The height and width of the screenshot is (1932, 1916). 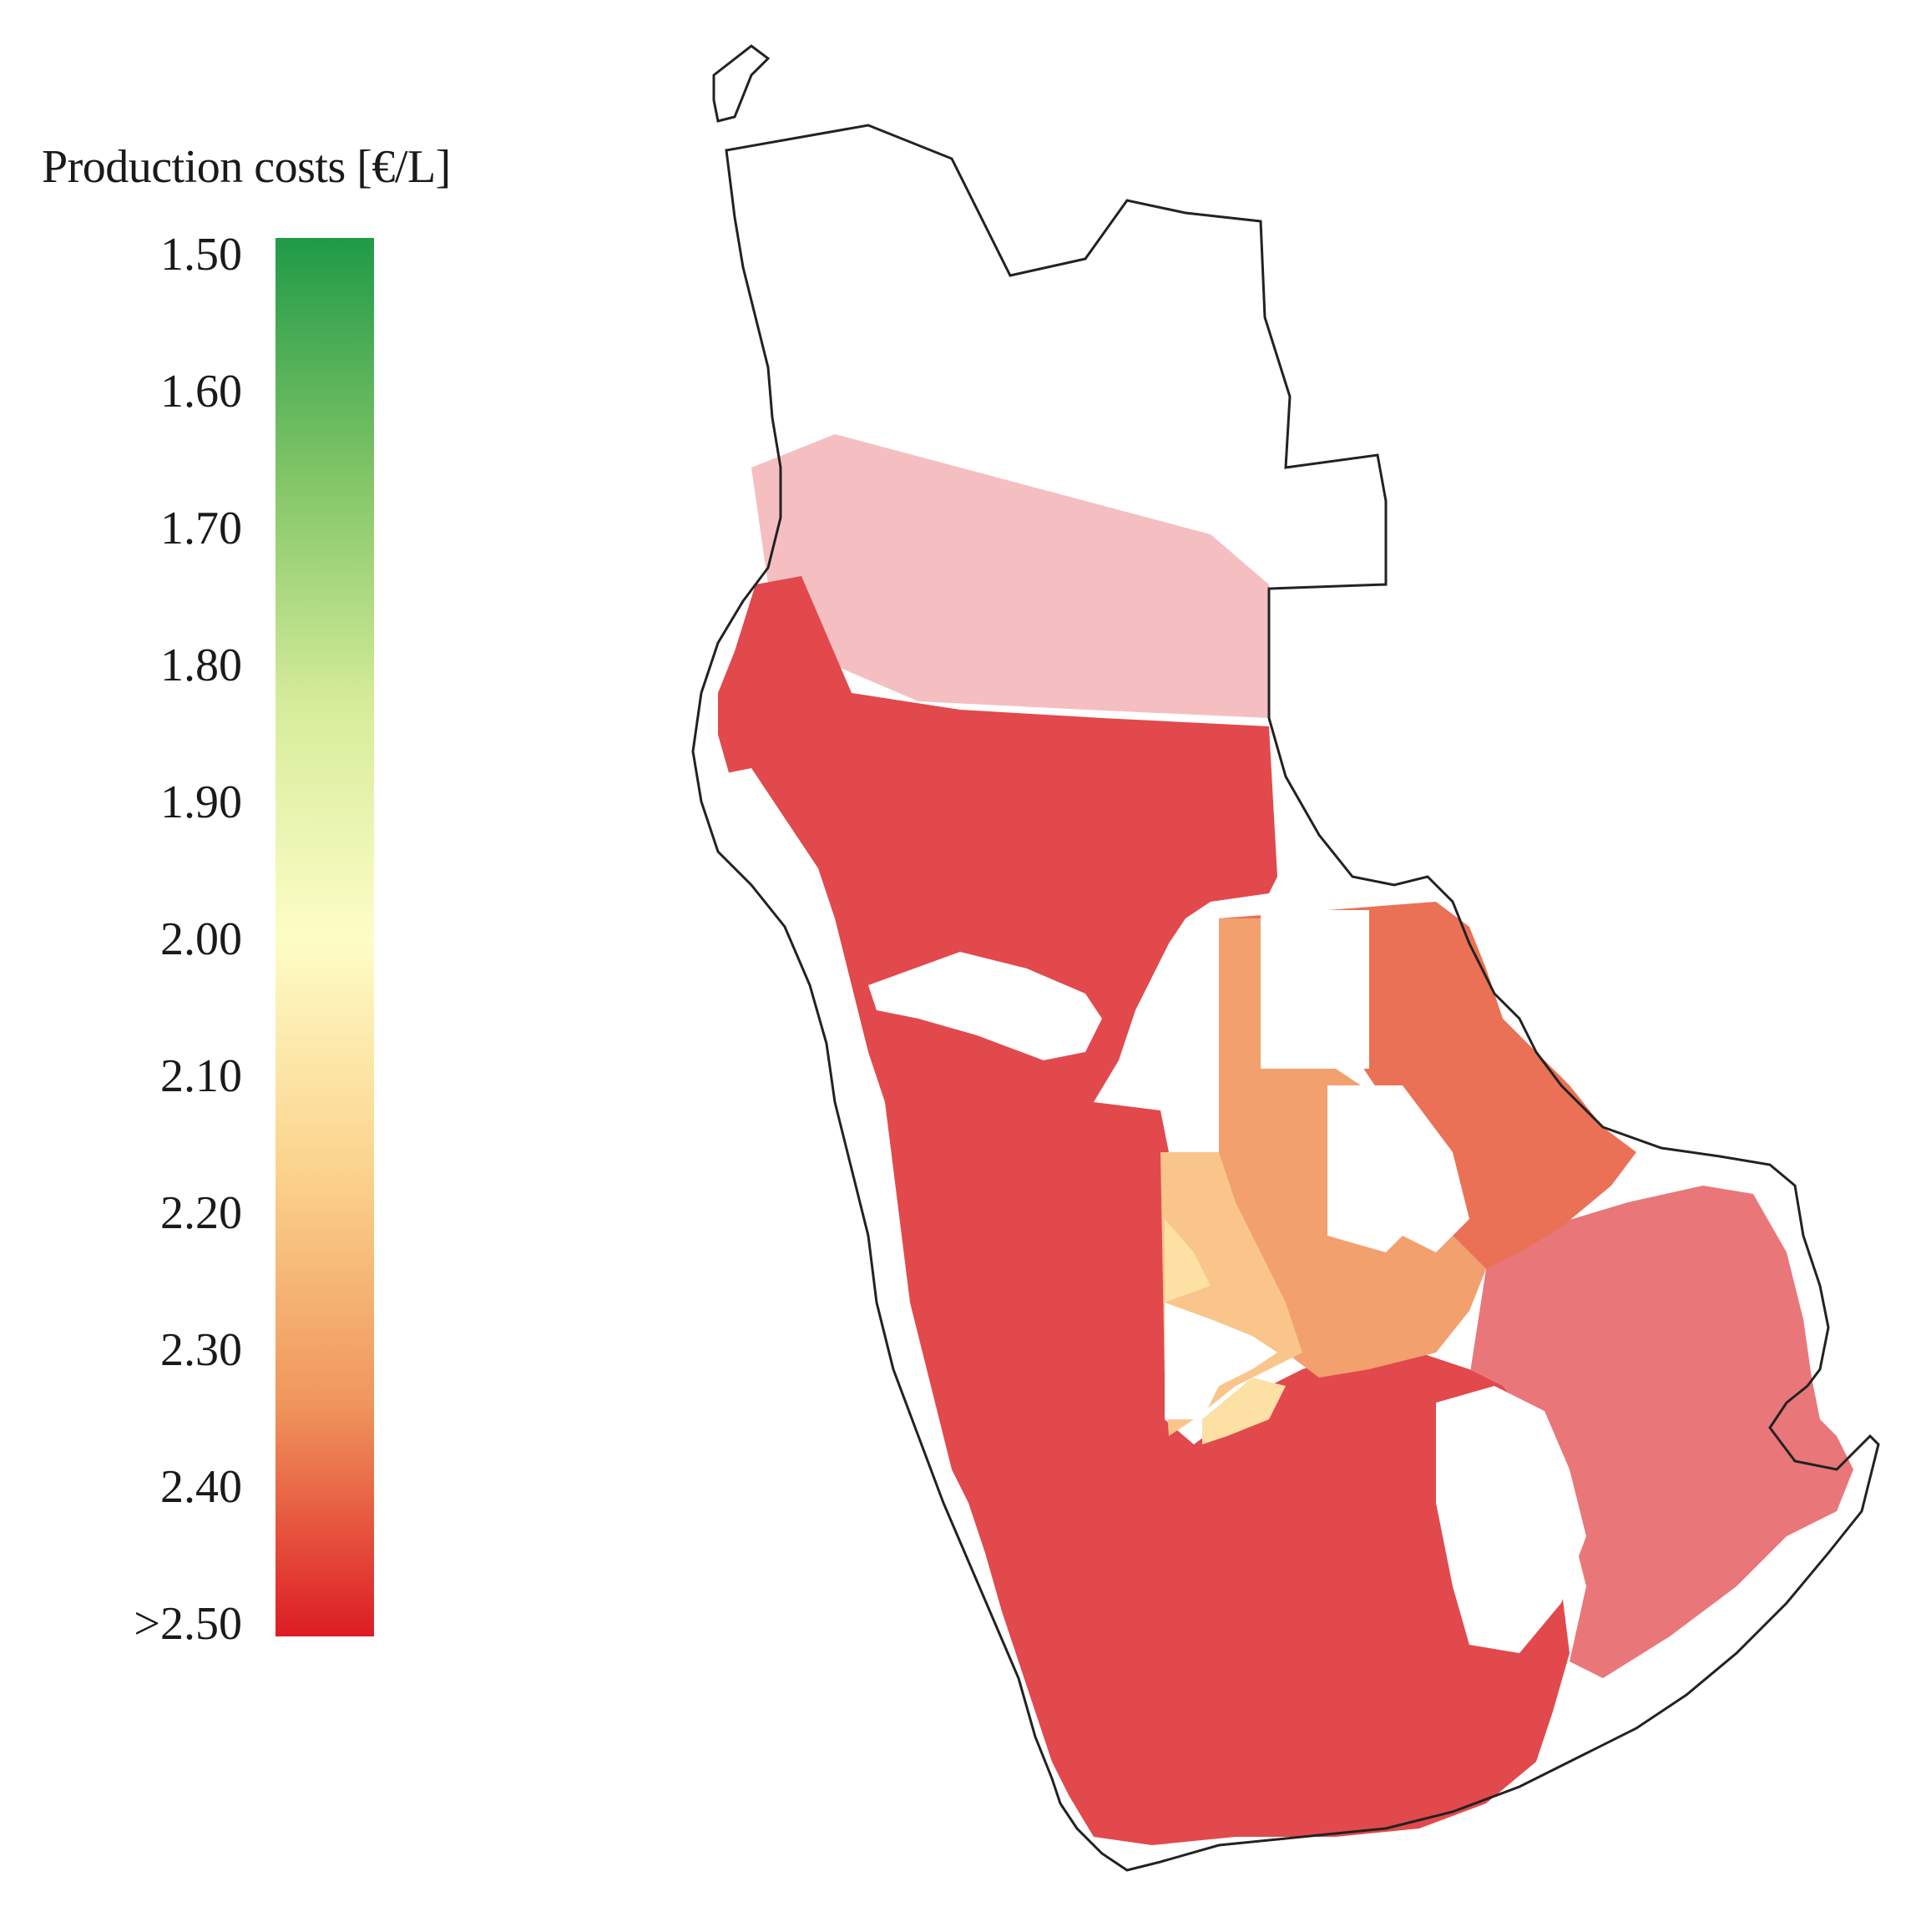 I want to click on region-scattered-east, so click(x=1661, y=1432).